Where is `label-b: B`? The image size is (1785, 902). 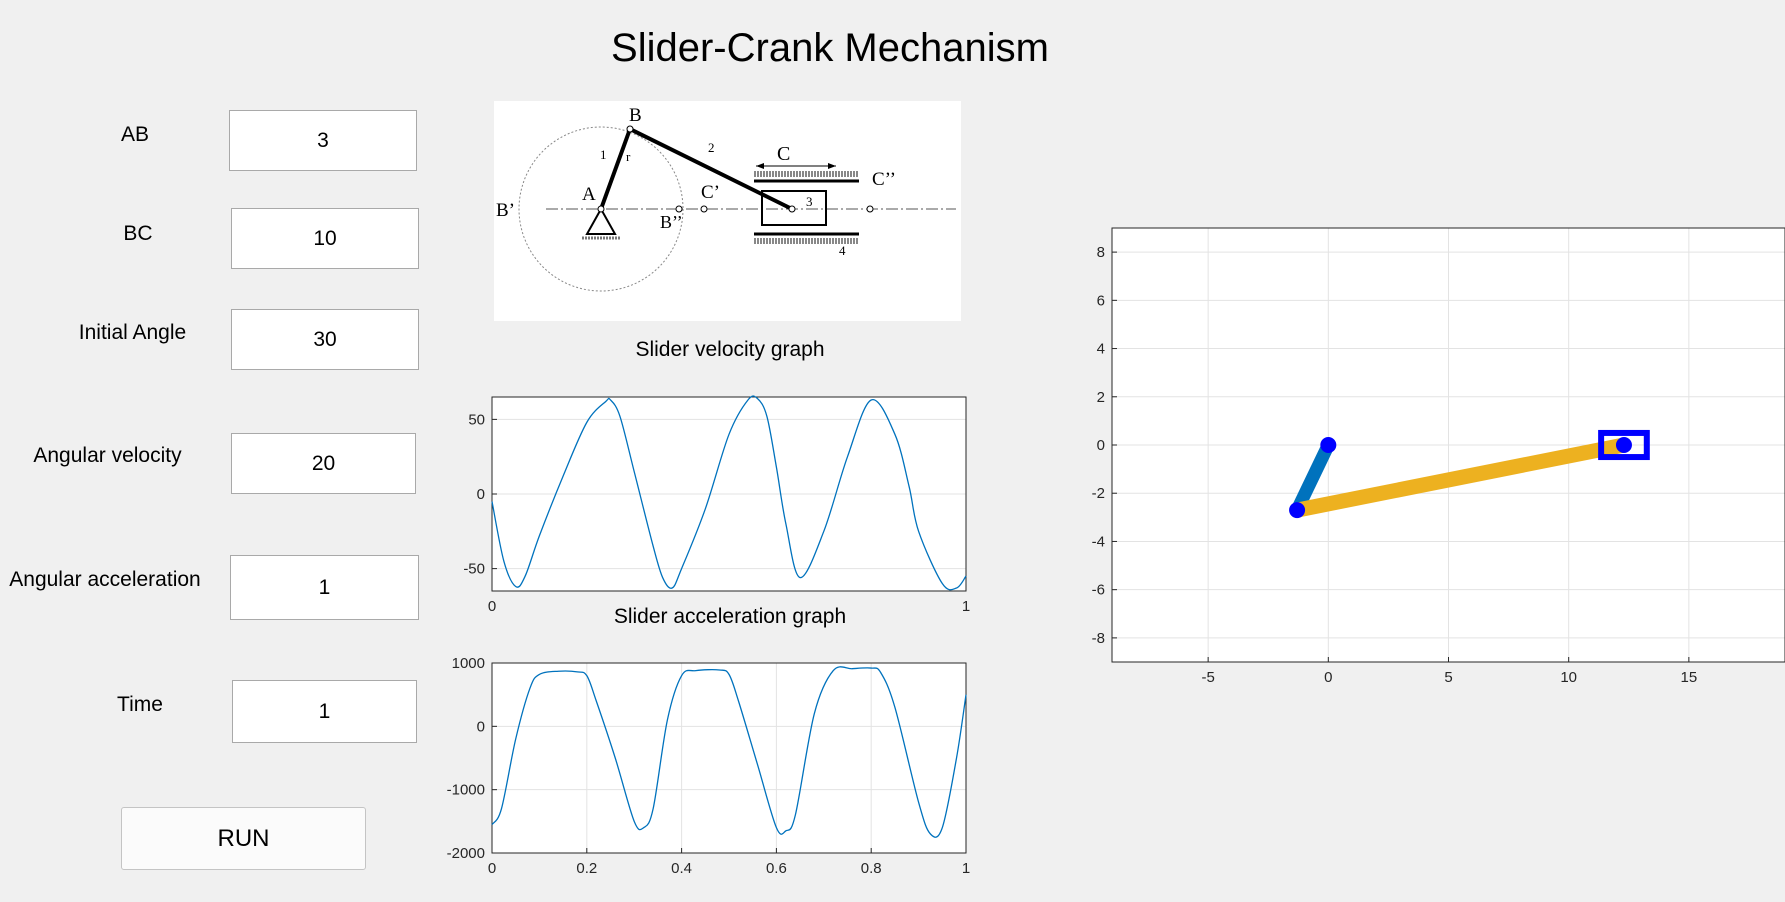
label-b: B is located at coordinates (635, 115).